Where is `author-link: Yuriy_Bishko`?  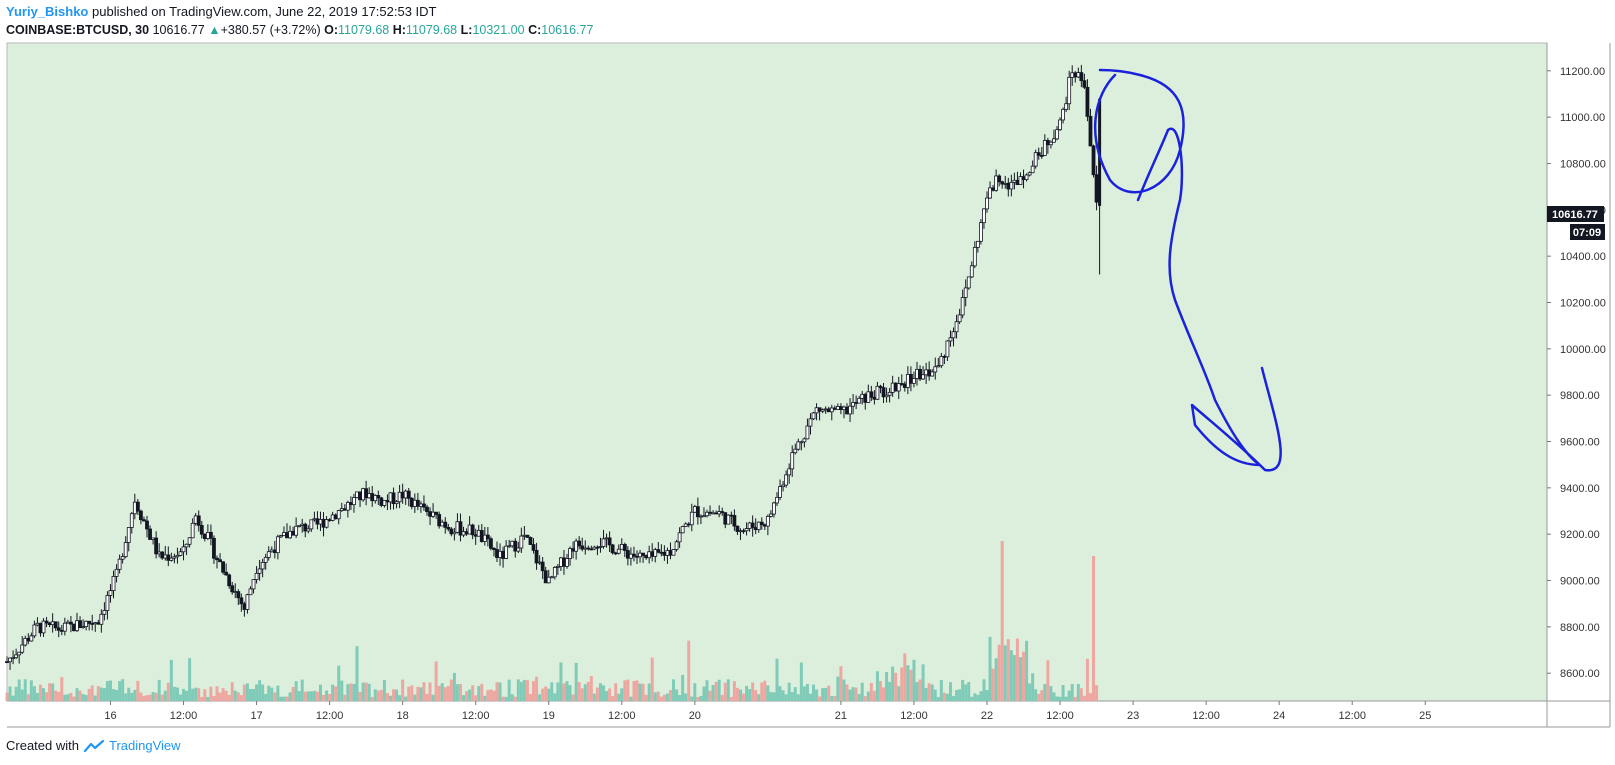
author-link: Yuriy_Bishko is located at coordinates (47, 11).